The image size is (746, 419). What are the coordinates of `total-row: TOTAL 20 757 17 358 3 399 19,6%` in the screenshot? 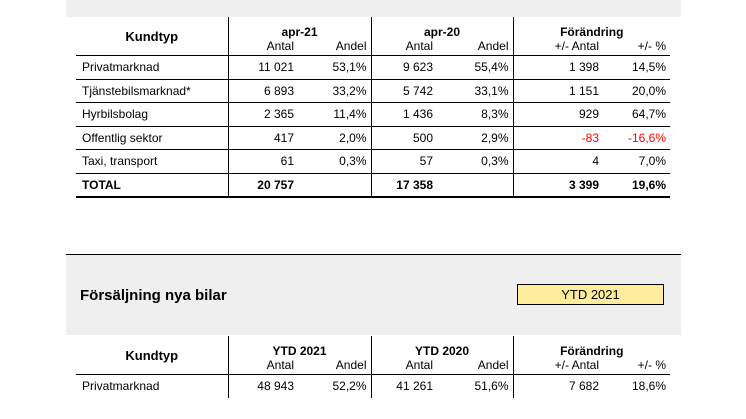 It's located at (373, 185).